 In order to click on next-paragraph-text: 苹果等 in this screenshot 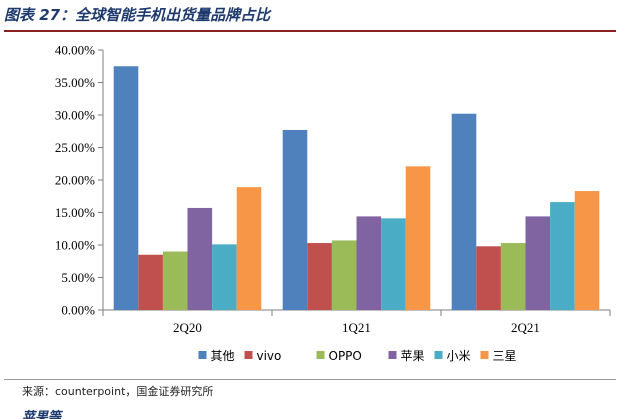, I will do `click(42, 414)`.